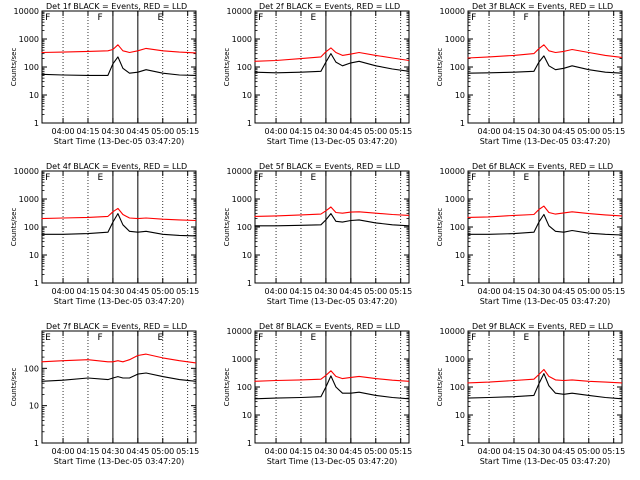 The width and height of the screenshot is (640, 480). Describe the element at coordinates (116, 166) in the screenshot. I see `panel-title: Det 4f BLACK = Events, RED = LLD` at that location.